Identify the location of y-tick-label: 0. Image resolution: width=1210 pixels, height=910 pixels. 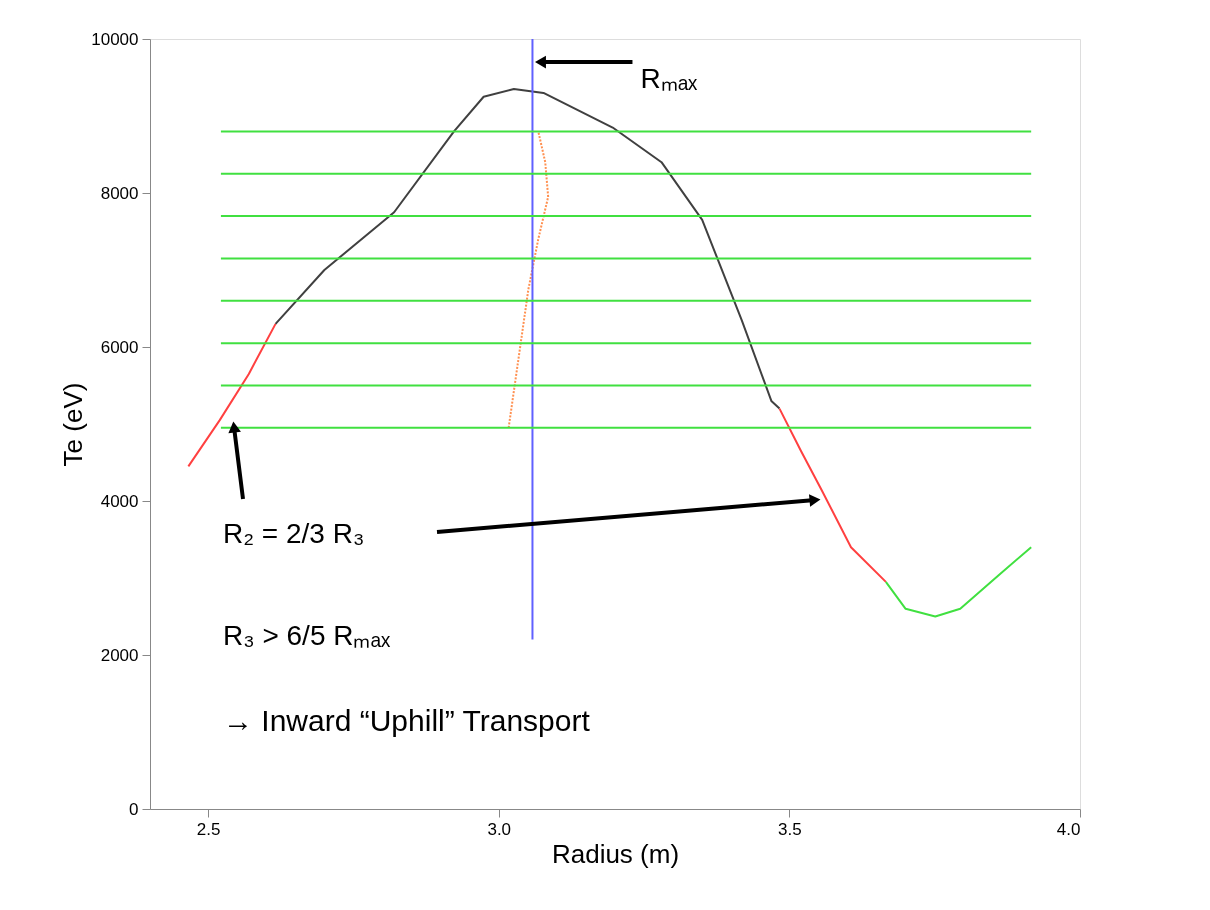
(134, 809).